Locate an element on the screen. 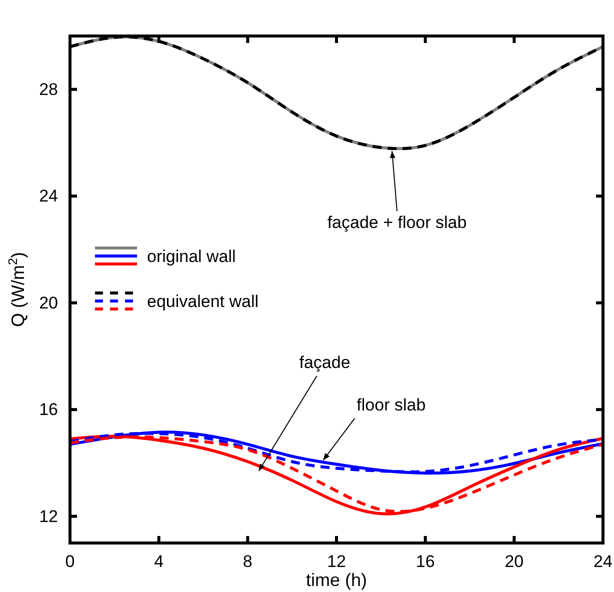  annotation: façade + floor slab is located at coordinates (397, 222).